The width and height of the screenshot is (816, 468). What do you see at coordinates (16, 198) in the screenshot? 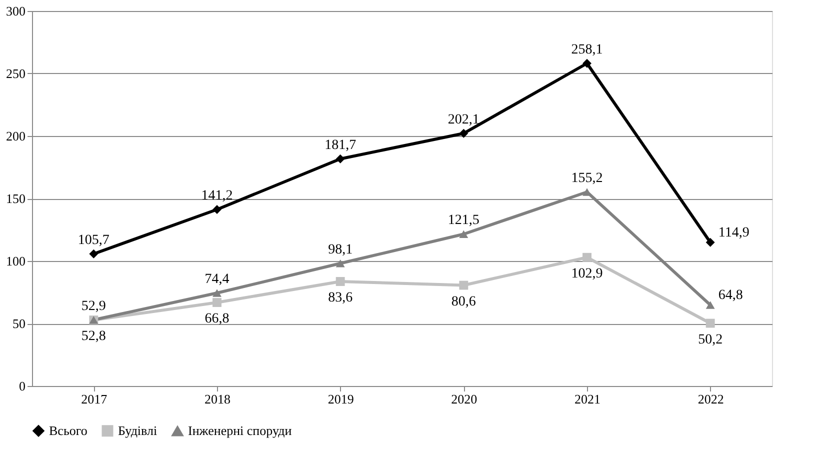
I see `y-tick-label: 150` at bounding box center [16, 198].